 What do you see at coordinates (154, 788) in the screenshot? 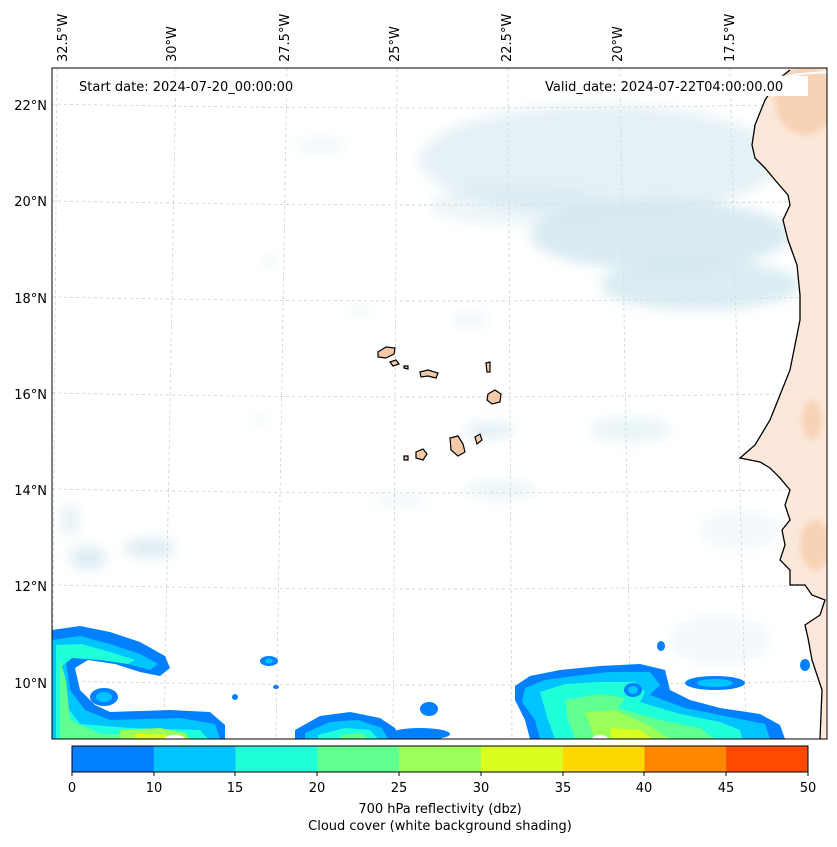
I see `colorbar-tick-10: 10` at bounding box center [154, 788].